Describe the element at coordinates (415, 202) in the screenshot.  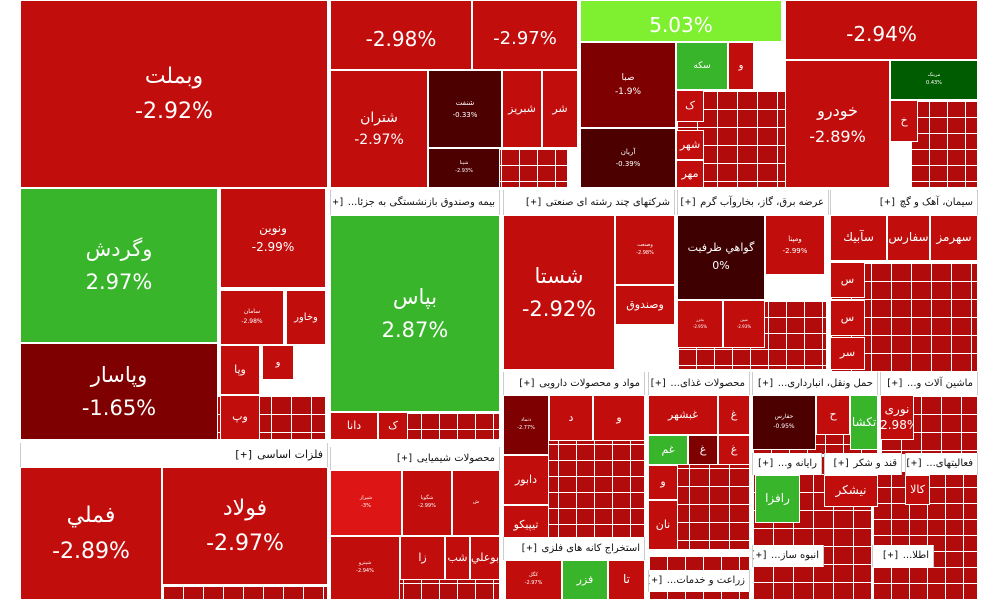
I see `sector-header: بیمه وصندوق بازنشستگی به جزئا... [+]` at that location.